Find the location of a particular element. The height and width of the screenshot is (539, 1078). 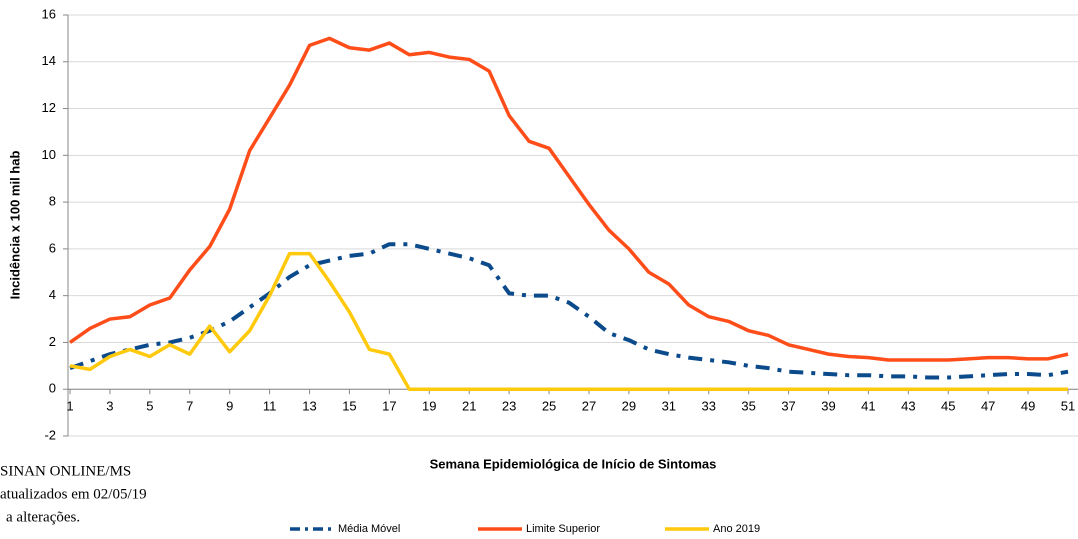

x-tick-label: 7 is located at coordinates (189, 406).